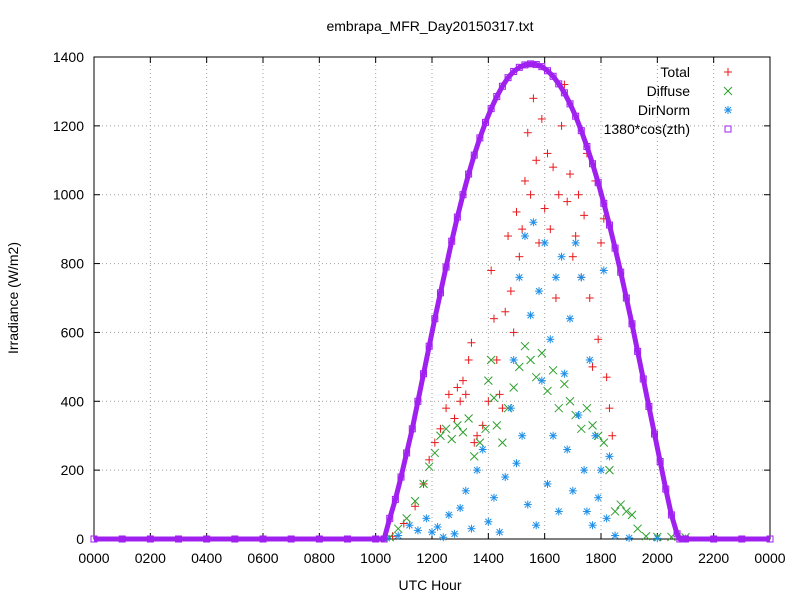 The width and height of the screenshot is (800, 600). I want to click on y-tick-label: 1200, so click(68, 126).